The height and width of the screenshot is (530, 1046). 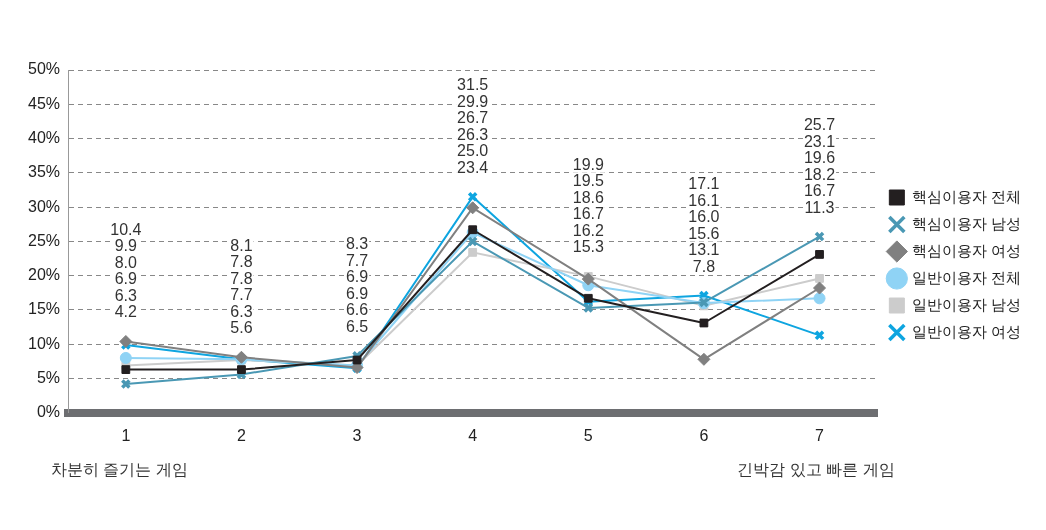 What do you see at coordinates (588, 205) in the screenshot?
I see `annotation: 19.9 19.5 18.6 16.7 16.2 15.3` at bounding box center [588, 205].